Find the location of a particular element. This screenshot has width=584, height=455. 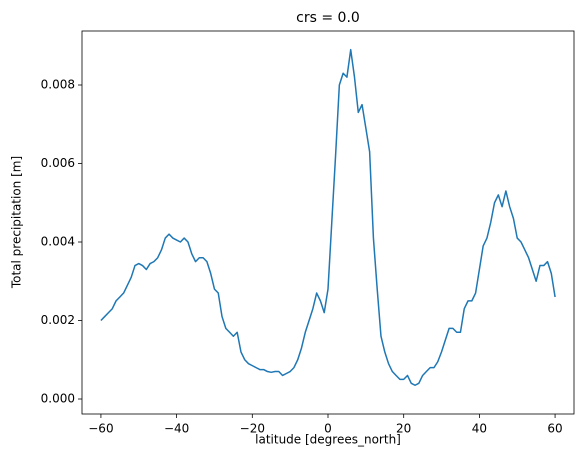

x-tick-label: −20 is located at coordinates (252, 429).